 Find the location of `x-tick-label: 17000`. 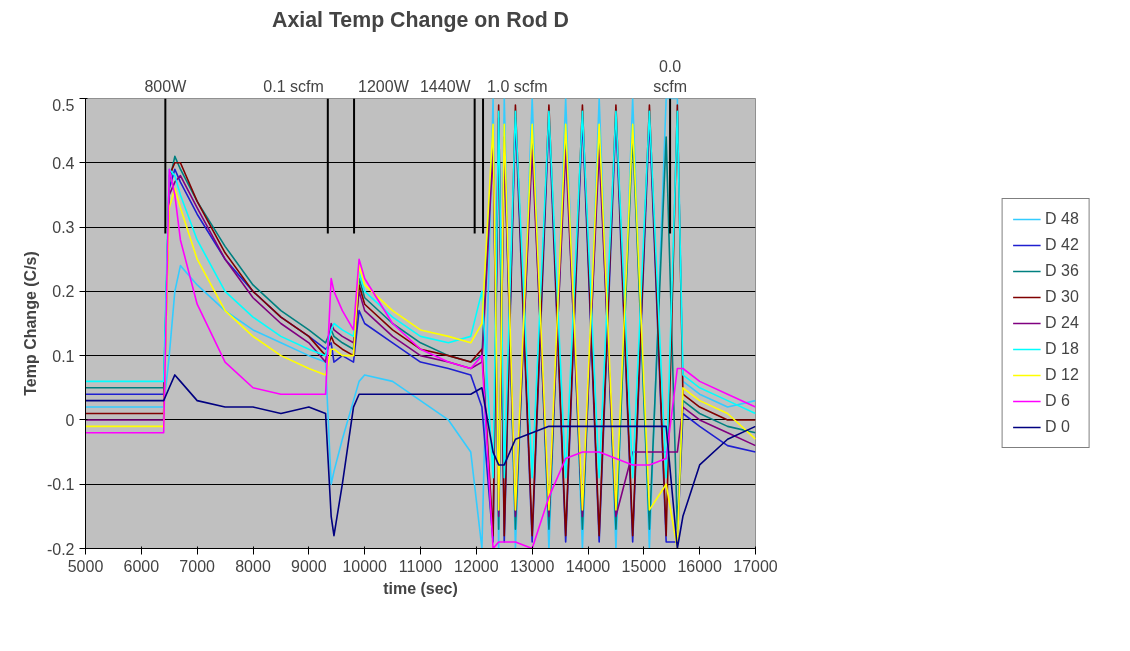

x-tick-label: 17000 is located at coordinates (755, 566).